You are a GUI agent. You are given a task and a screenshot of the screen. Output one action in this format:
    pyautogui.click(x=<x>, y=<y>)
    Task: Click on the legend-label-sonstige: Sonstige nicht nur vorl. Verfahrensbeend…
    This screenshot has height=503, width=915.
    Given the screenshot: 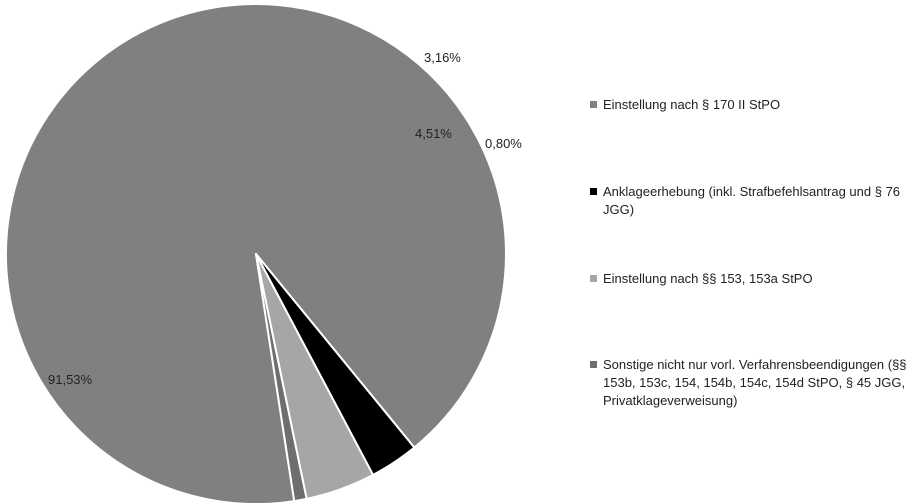 What is the action you would take?
    pyautogui.click(x=755, y=382)
    